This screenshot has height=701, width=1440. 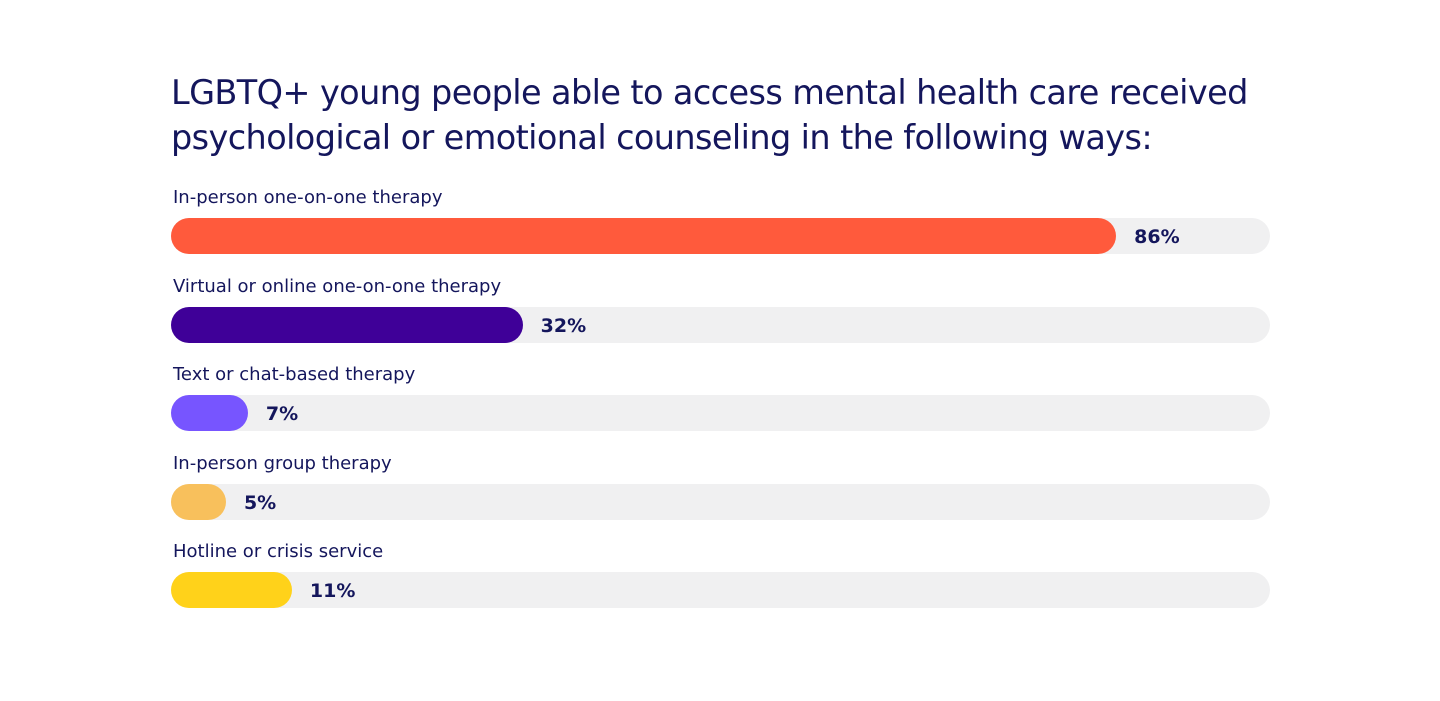 I want to click on value-label: 86%, so click(x=1157, y=237).